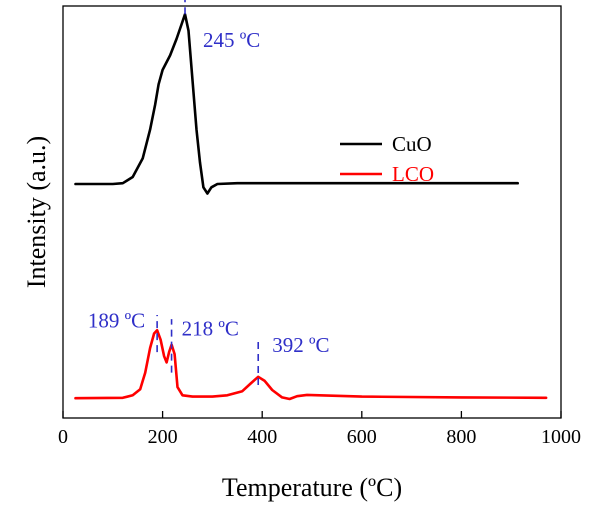  I want to click on peak-label: 189 ºC, so click(116, 320).